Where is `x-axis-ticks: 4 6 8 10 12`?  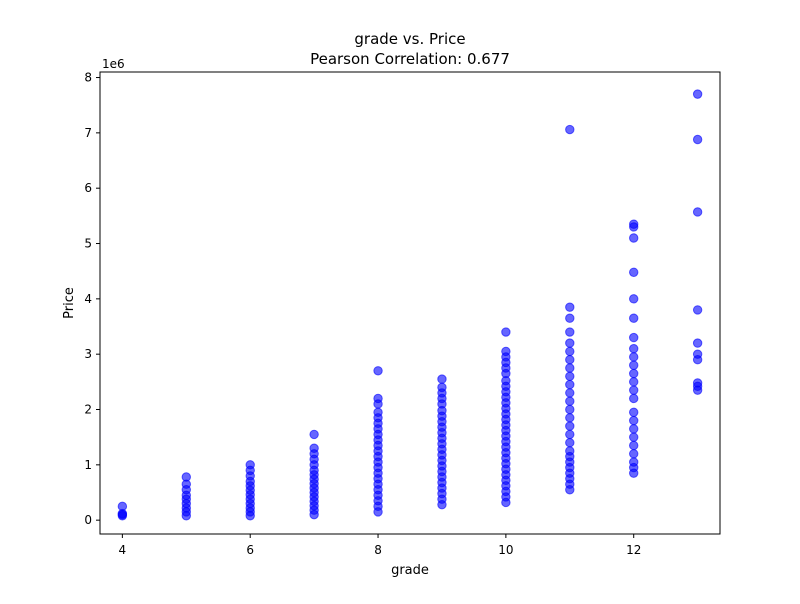 x-axis-ticks: 4 6 8 10 12 is located at coordinates (380, 545).